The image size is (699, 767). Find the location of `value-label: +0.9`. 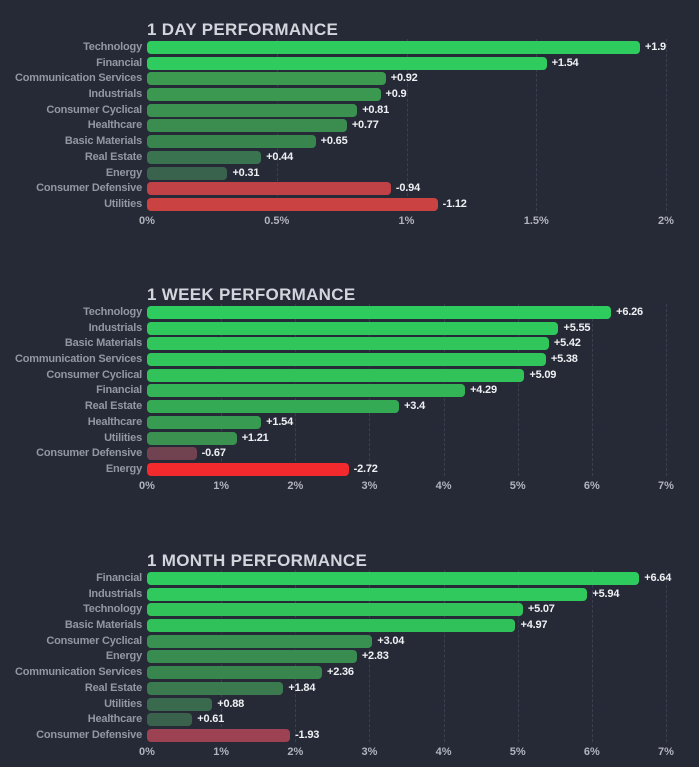

value-label: +0.9 is located at coordinates (396, 94).